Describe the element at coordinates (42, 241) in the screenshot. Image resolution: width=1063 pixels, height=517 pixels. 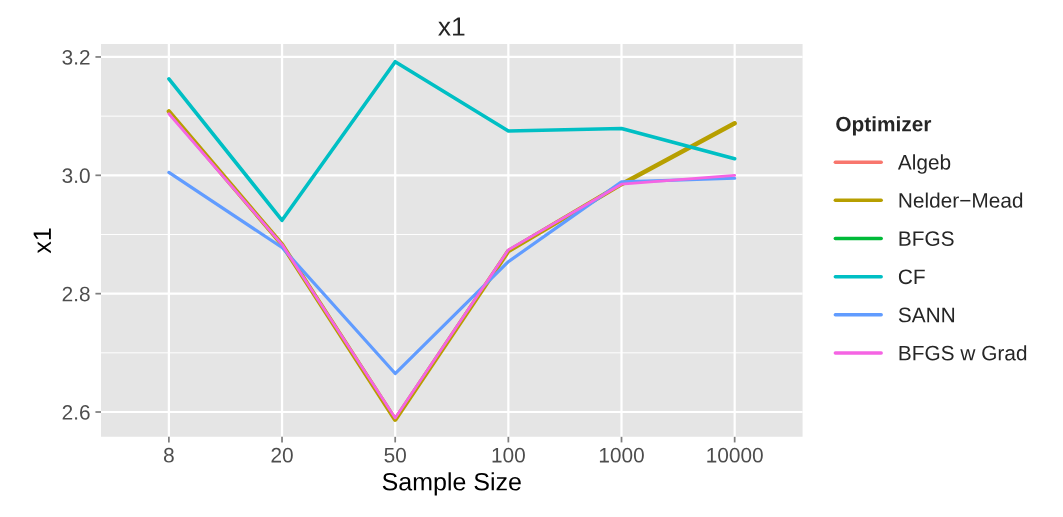
I see `y-axis-title: x1` at that location.